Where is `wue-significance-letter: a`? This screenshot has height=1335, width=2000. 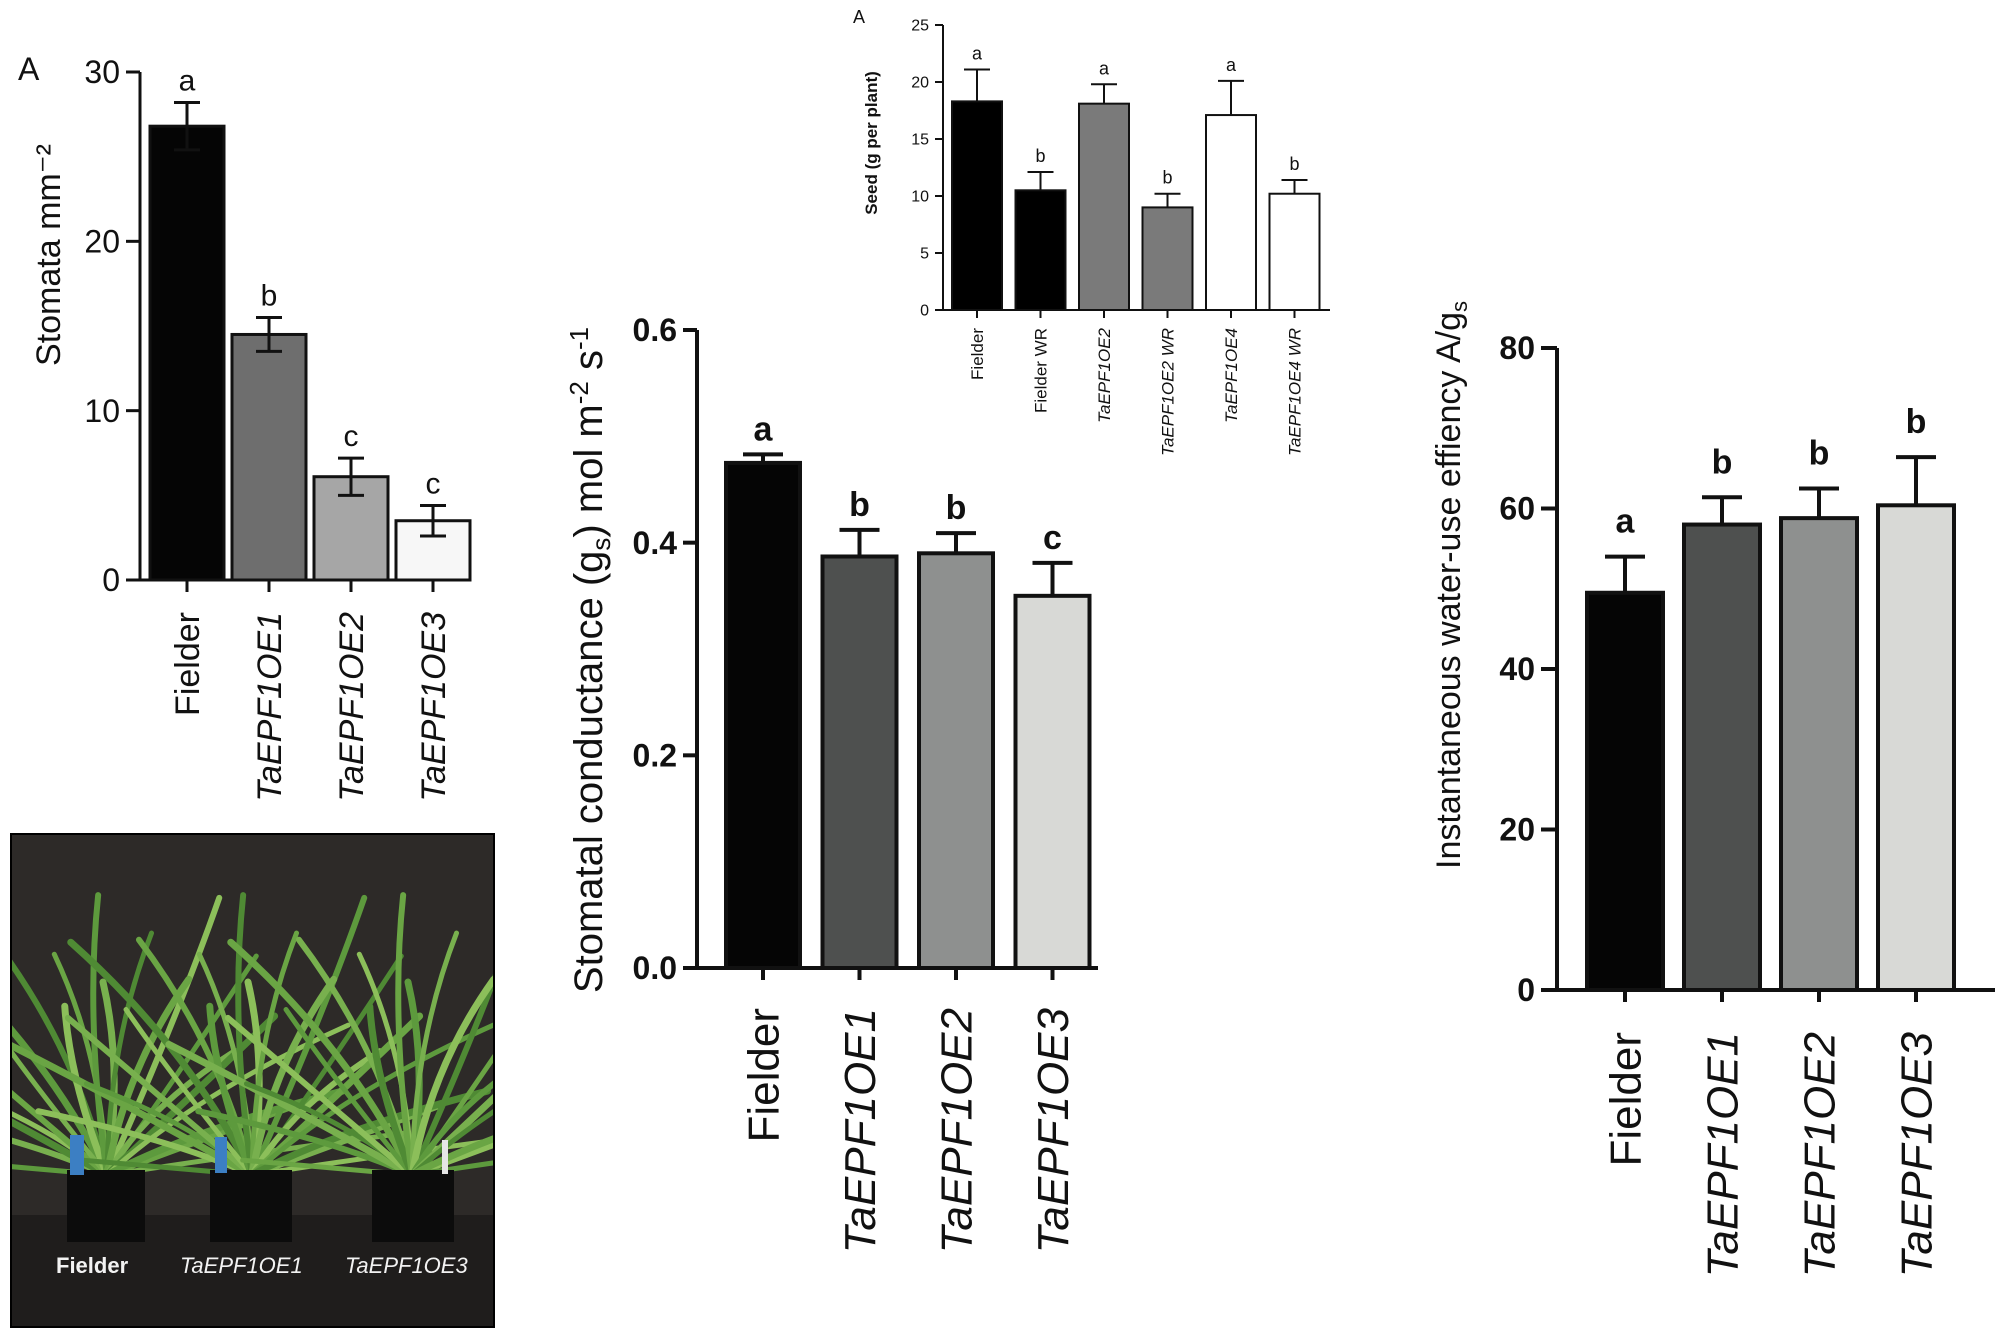
wue-significance-letter: a is located at coordinates (1626, 522).